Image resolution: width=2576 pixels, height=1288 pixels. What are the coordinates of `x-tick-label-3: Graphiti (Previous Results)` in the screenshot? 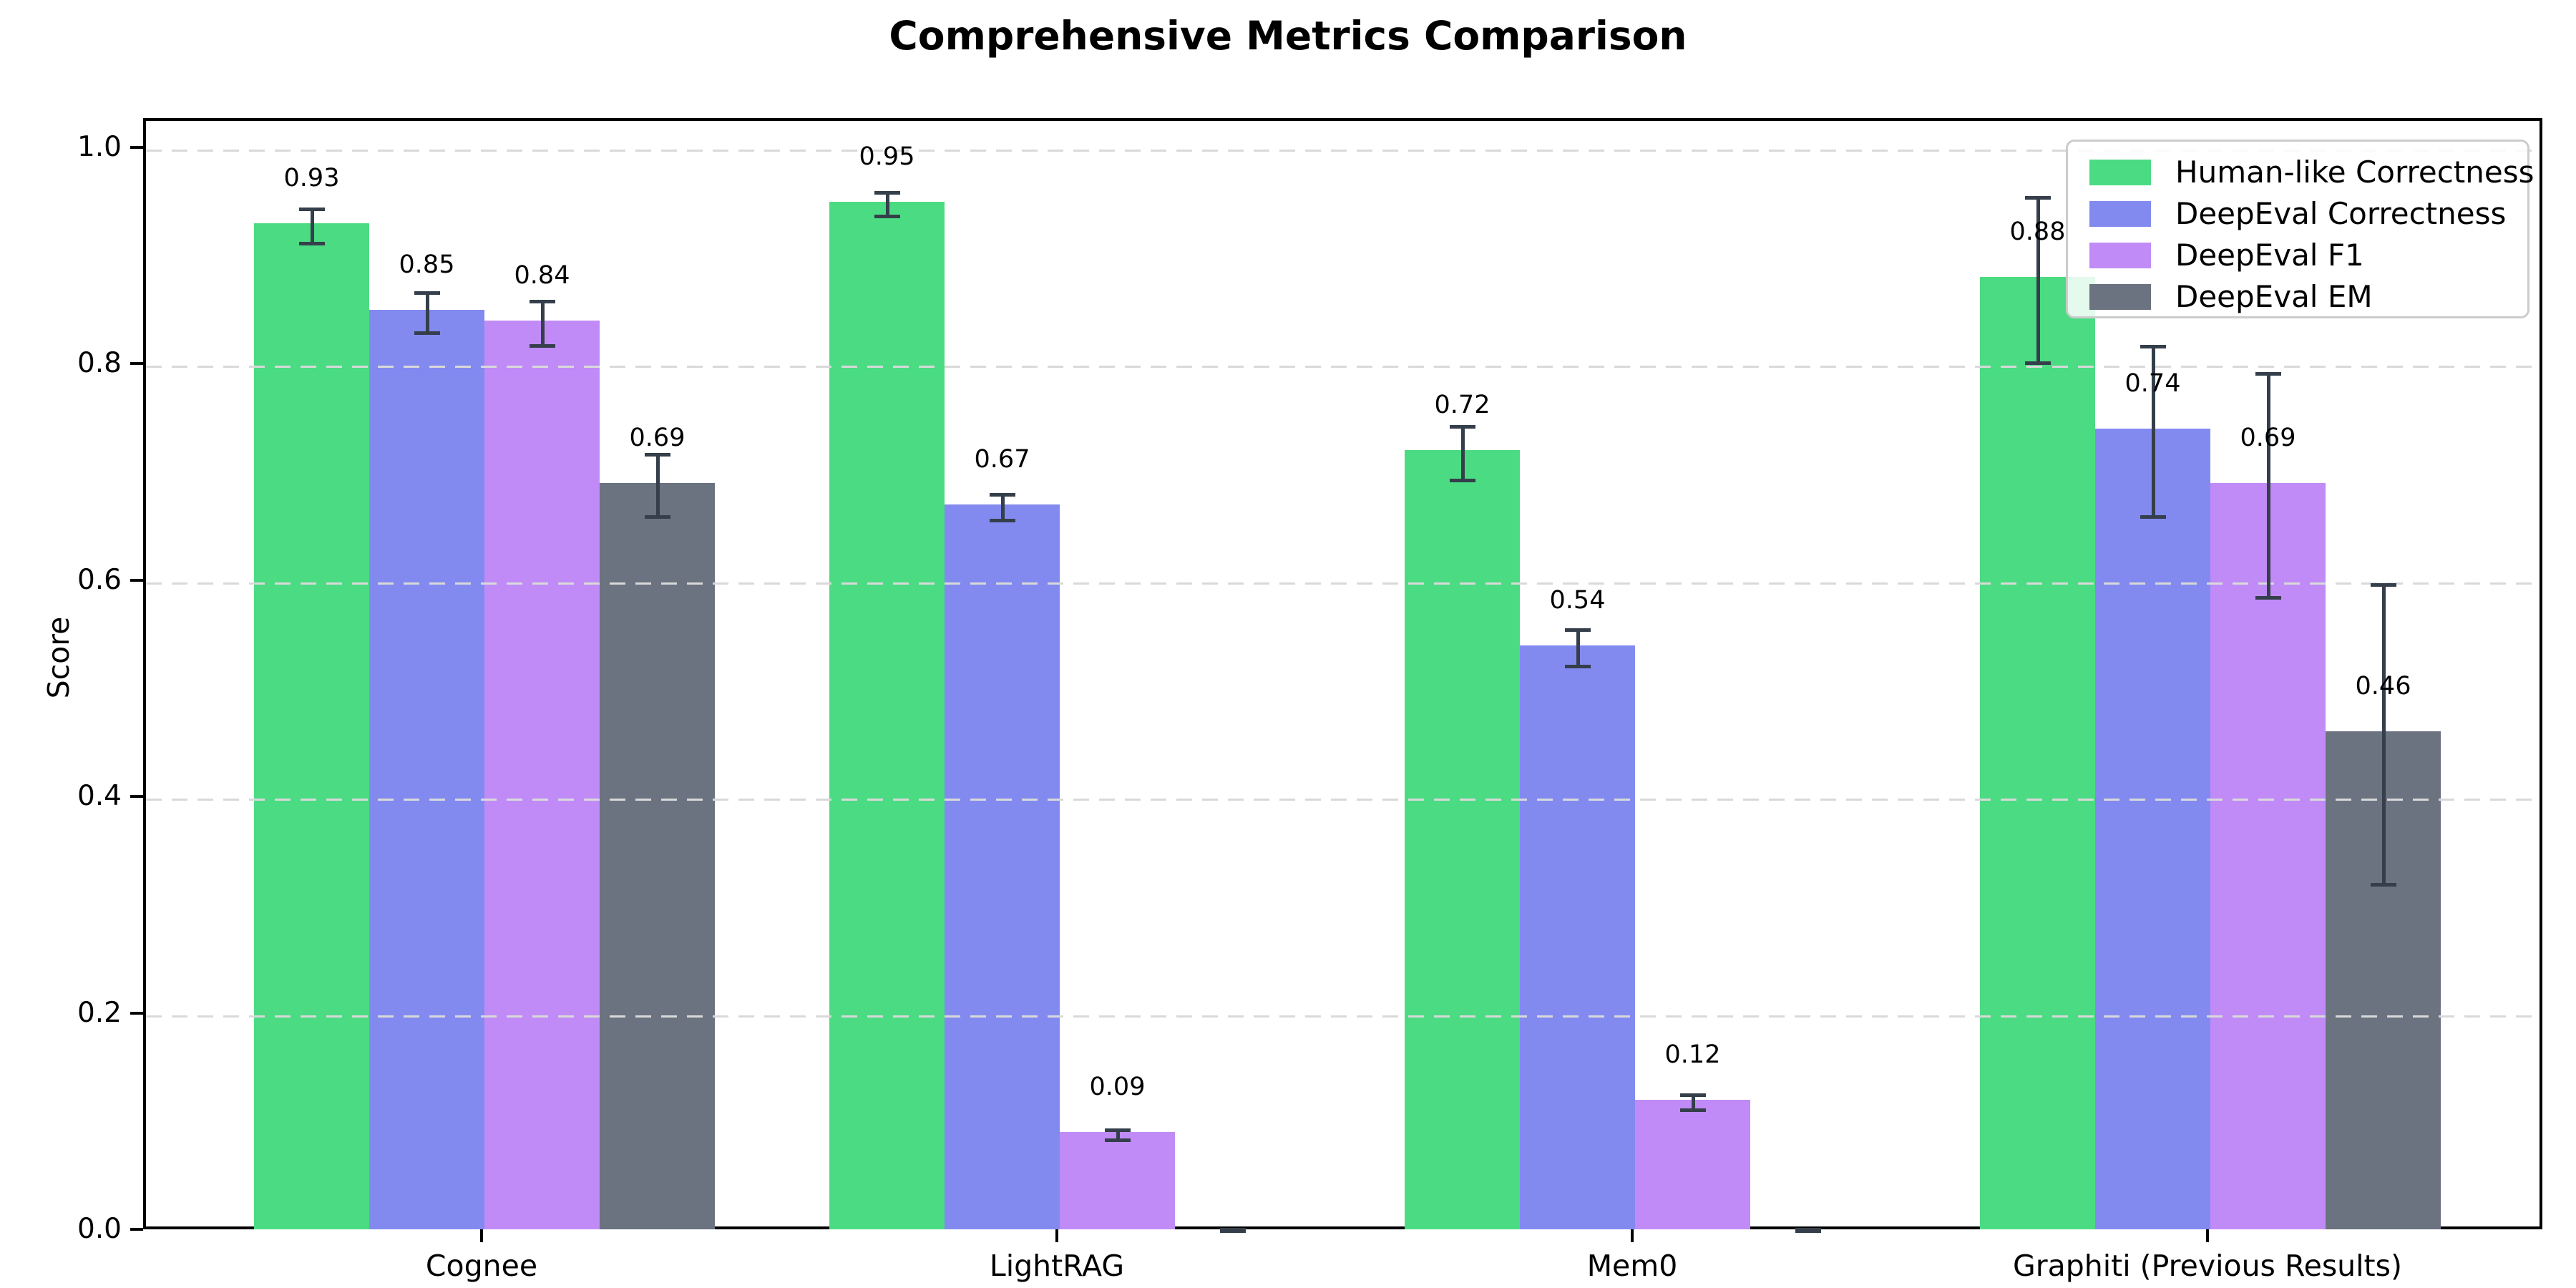 It's located at (2207, 1266).